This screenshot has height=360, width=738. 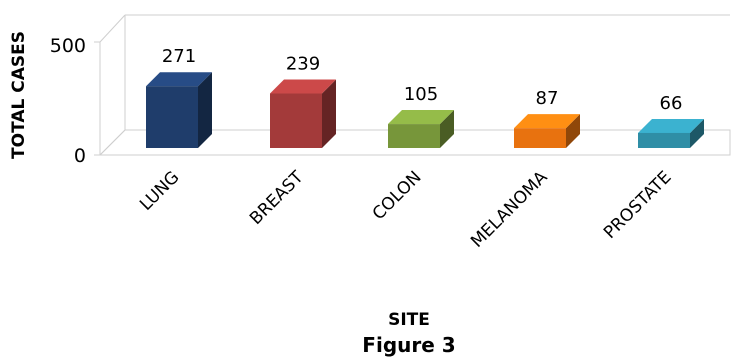 I want to click on y-axis-title: TOTAL CASES, so click(x=19, y=95).